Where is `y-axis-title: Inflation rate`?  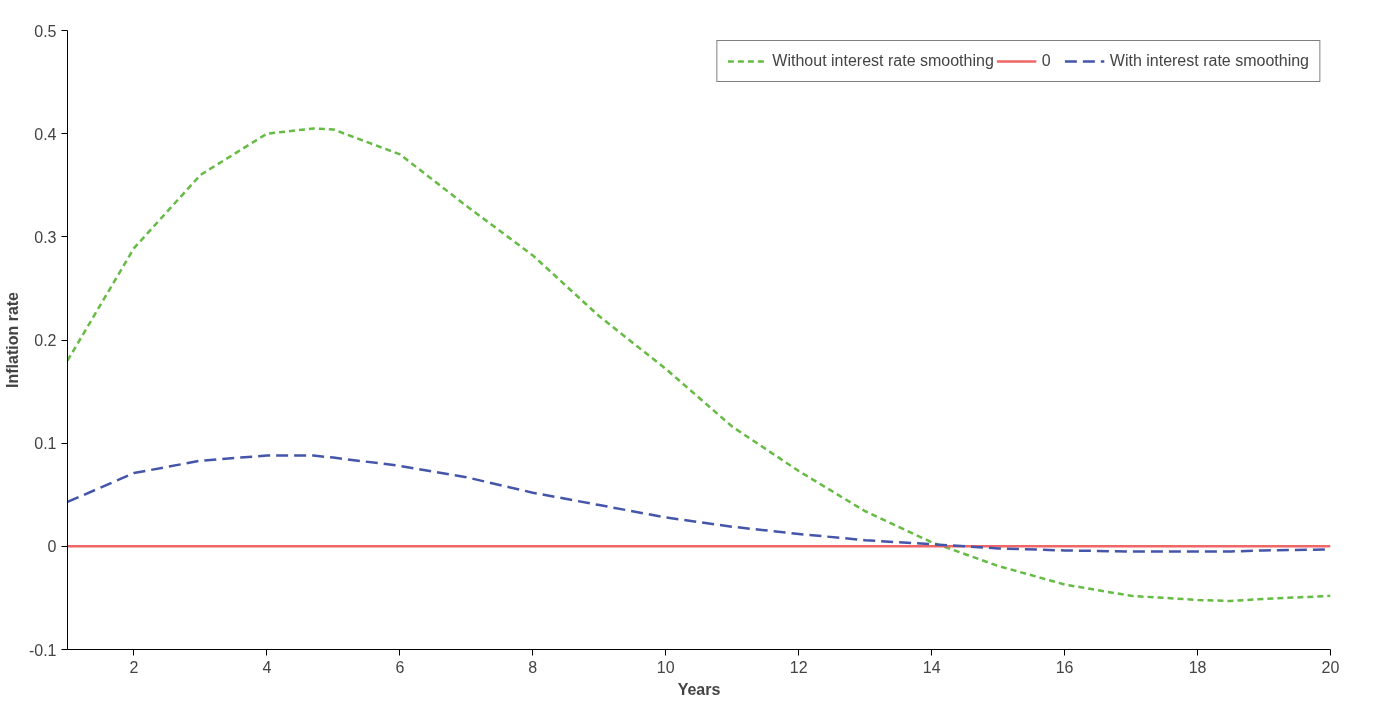
y-axis-title: Inflation rate is located at coordinates (12, 339).